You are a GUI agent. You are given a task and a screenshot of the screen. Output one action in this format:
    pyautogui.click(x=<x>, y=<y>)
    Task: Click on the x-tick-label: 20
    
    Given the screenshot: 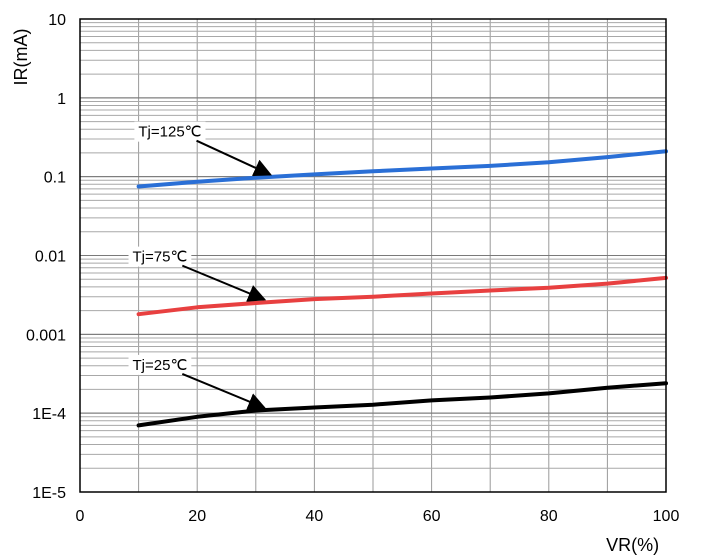 What is the action you would take?
    pyautogui.click(x=197, y=516)
    